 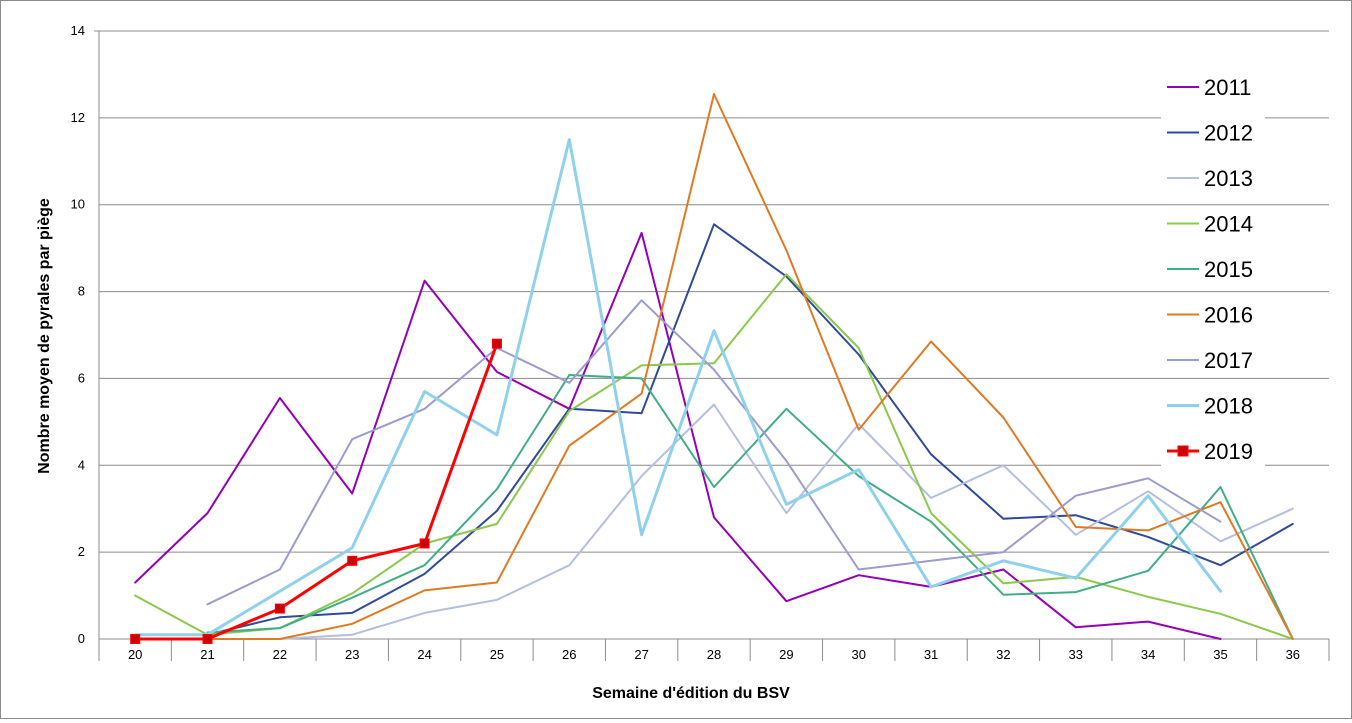 What do you see at coordinates (1220, 654) in the screenshot?
I see `x-tick-label: 35` at bounding box center [1220, 654].